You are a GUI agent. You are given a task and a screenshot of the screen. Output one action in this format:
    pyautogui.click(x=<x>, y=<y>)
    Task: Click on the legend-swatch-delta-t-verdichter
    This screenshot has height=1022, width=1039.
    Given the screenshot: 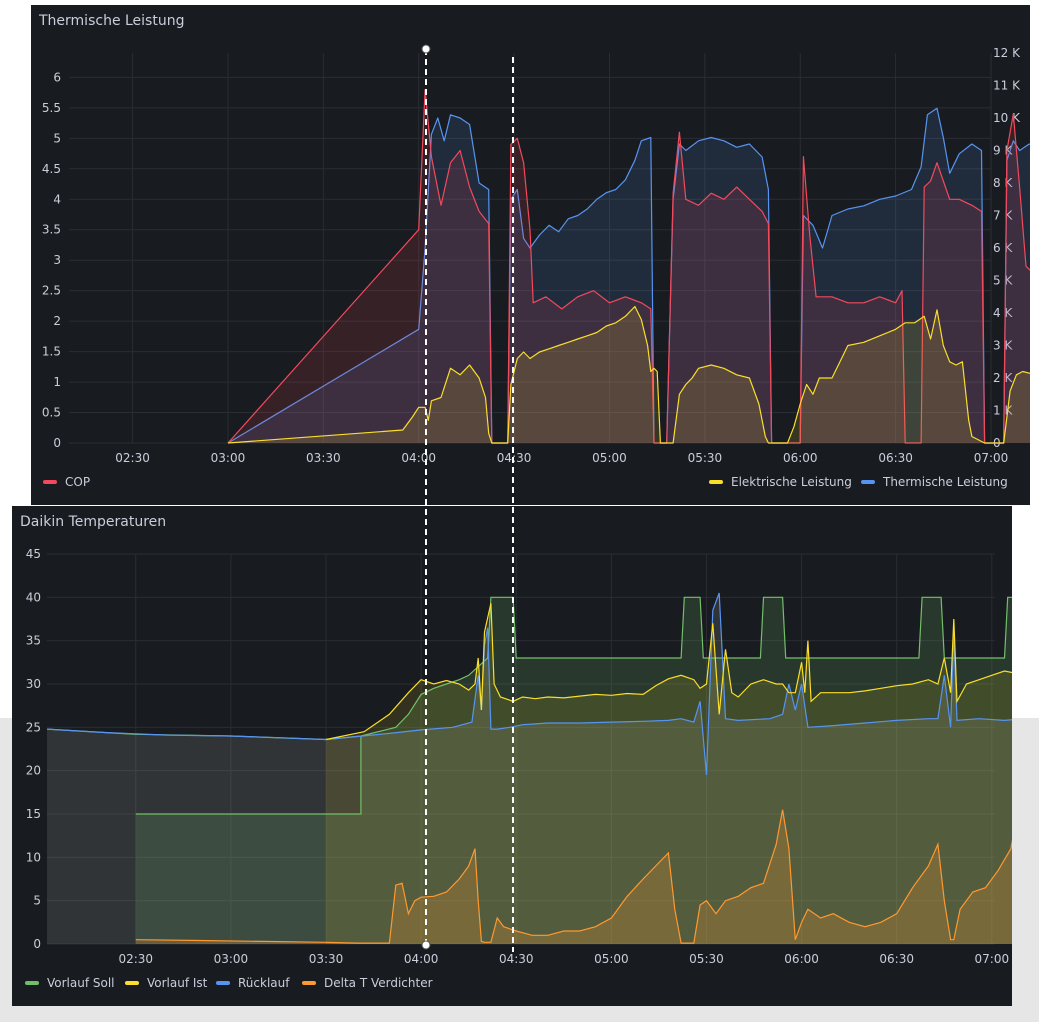 What is the action you would take?
    pyautogui.click(x=309, y=983)
    